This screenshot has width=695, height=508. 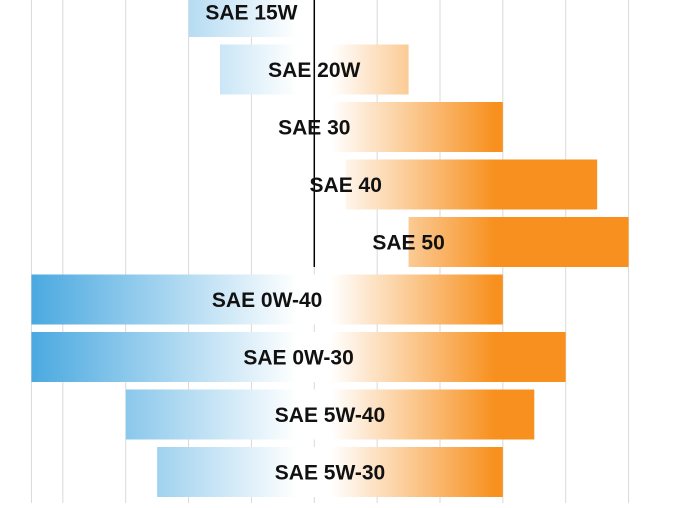 I want to click on bar-label-sae-5w-40: SAE 5W-40, so click(x=330, y=415).